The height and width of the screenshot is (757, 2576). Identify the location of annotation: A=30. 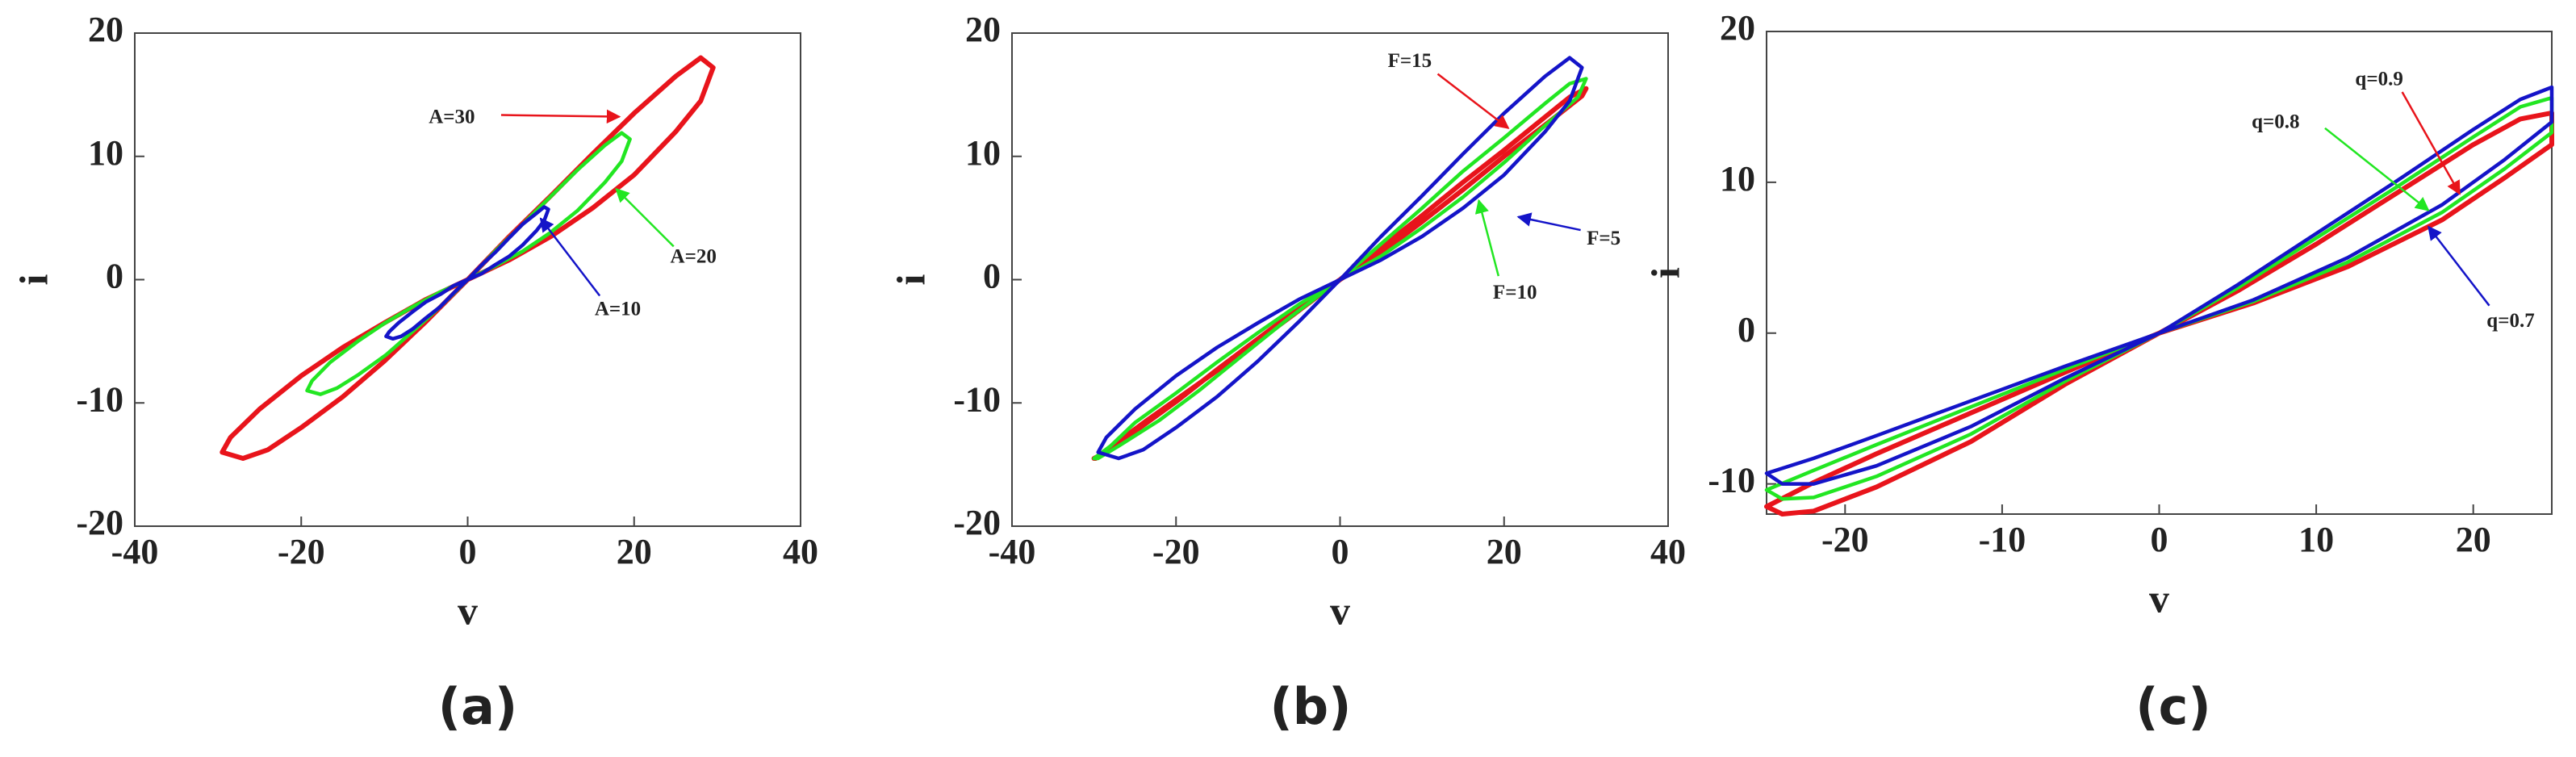
(452, 117).